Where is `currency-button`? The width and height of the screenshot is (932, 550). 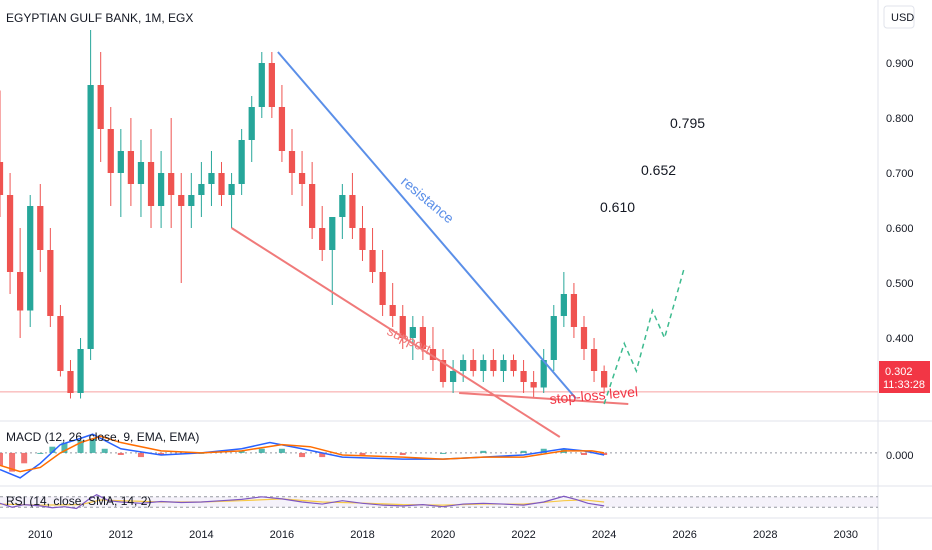 currency-button is located at coordinates (899, 17).